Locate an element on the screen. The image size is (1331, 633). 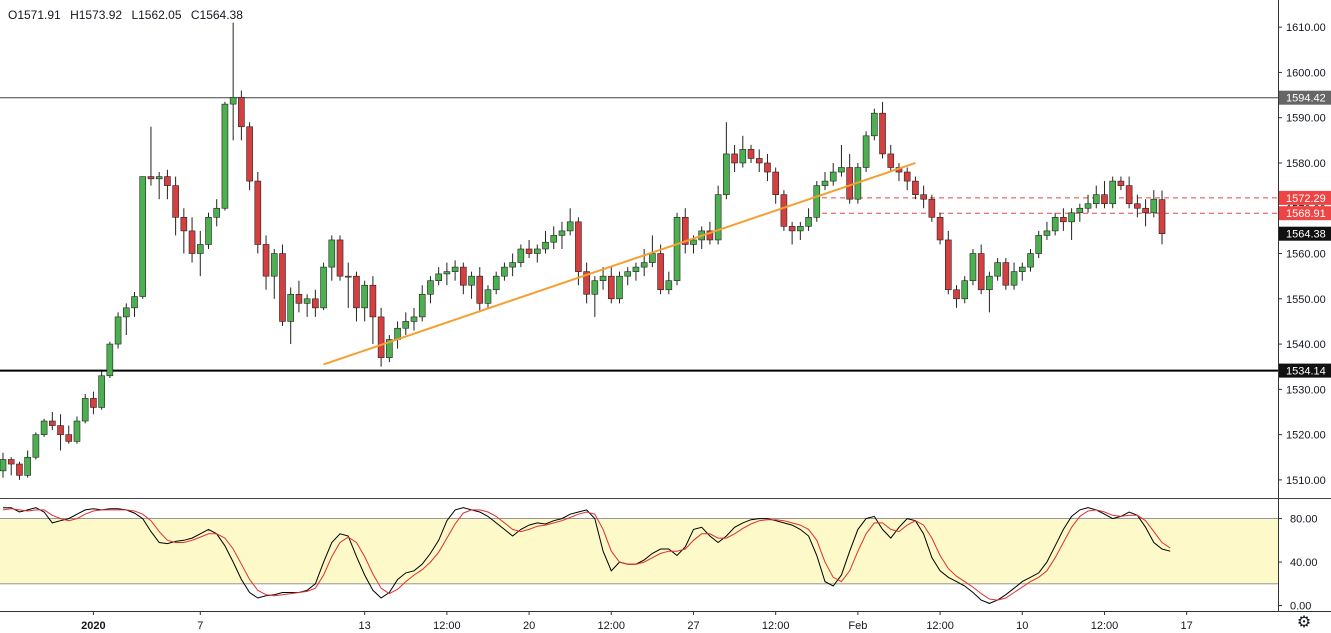
last-price-label-text: 1564.38 is located at coordinates (1306, 235).